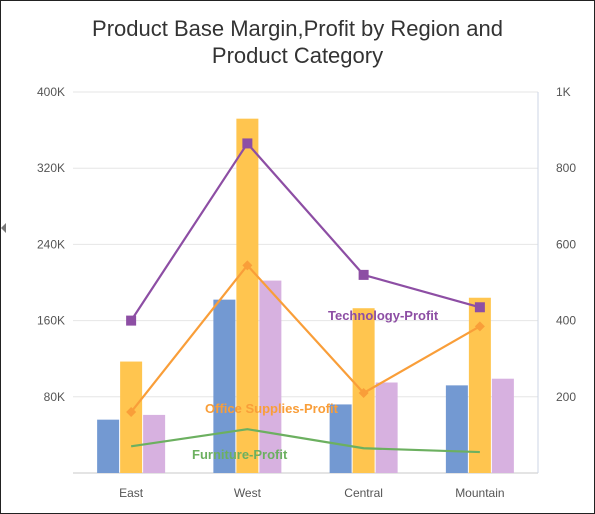 The height and width of the screenshot is (514, 595). I want to click on y-left-tick-label: 160K, so click(51, 321).